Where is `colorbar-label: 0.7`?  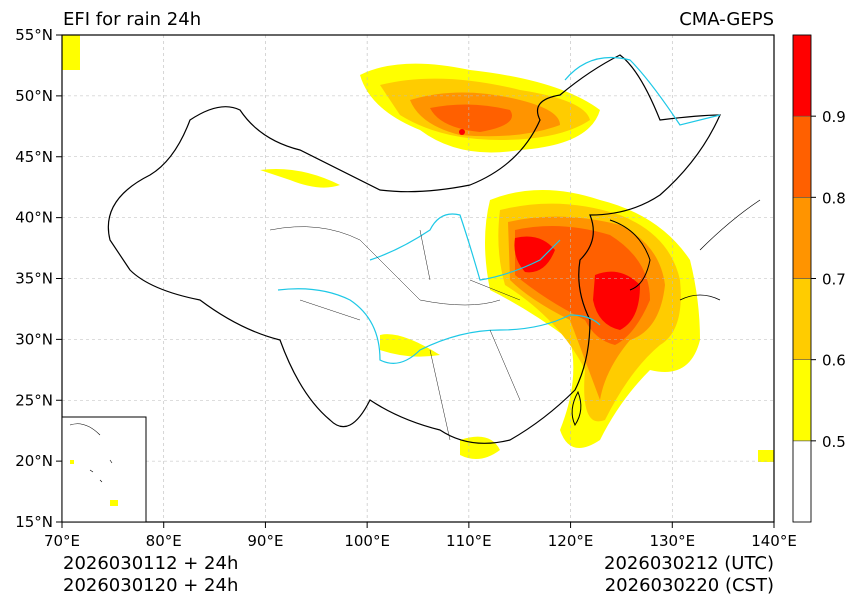
colorbar-label: 0.7 is located at coordinates (834, 280).